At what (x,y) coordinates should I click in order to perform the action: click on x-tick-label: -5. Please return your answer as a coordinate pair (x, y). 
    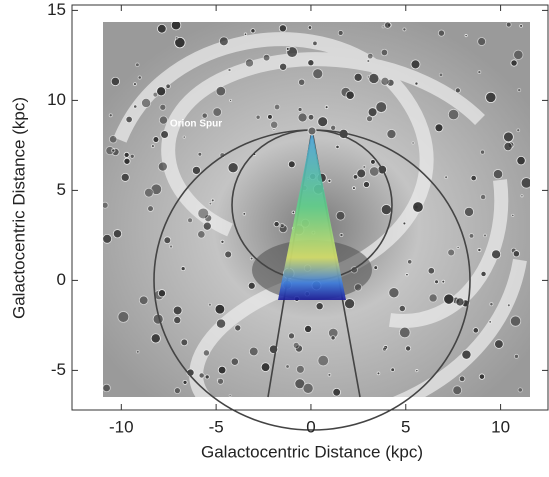
    Looking at the image, I should click on (216, 426).